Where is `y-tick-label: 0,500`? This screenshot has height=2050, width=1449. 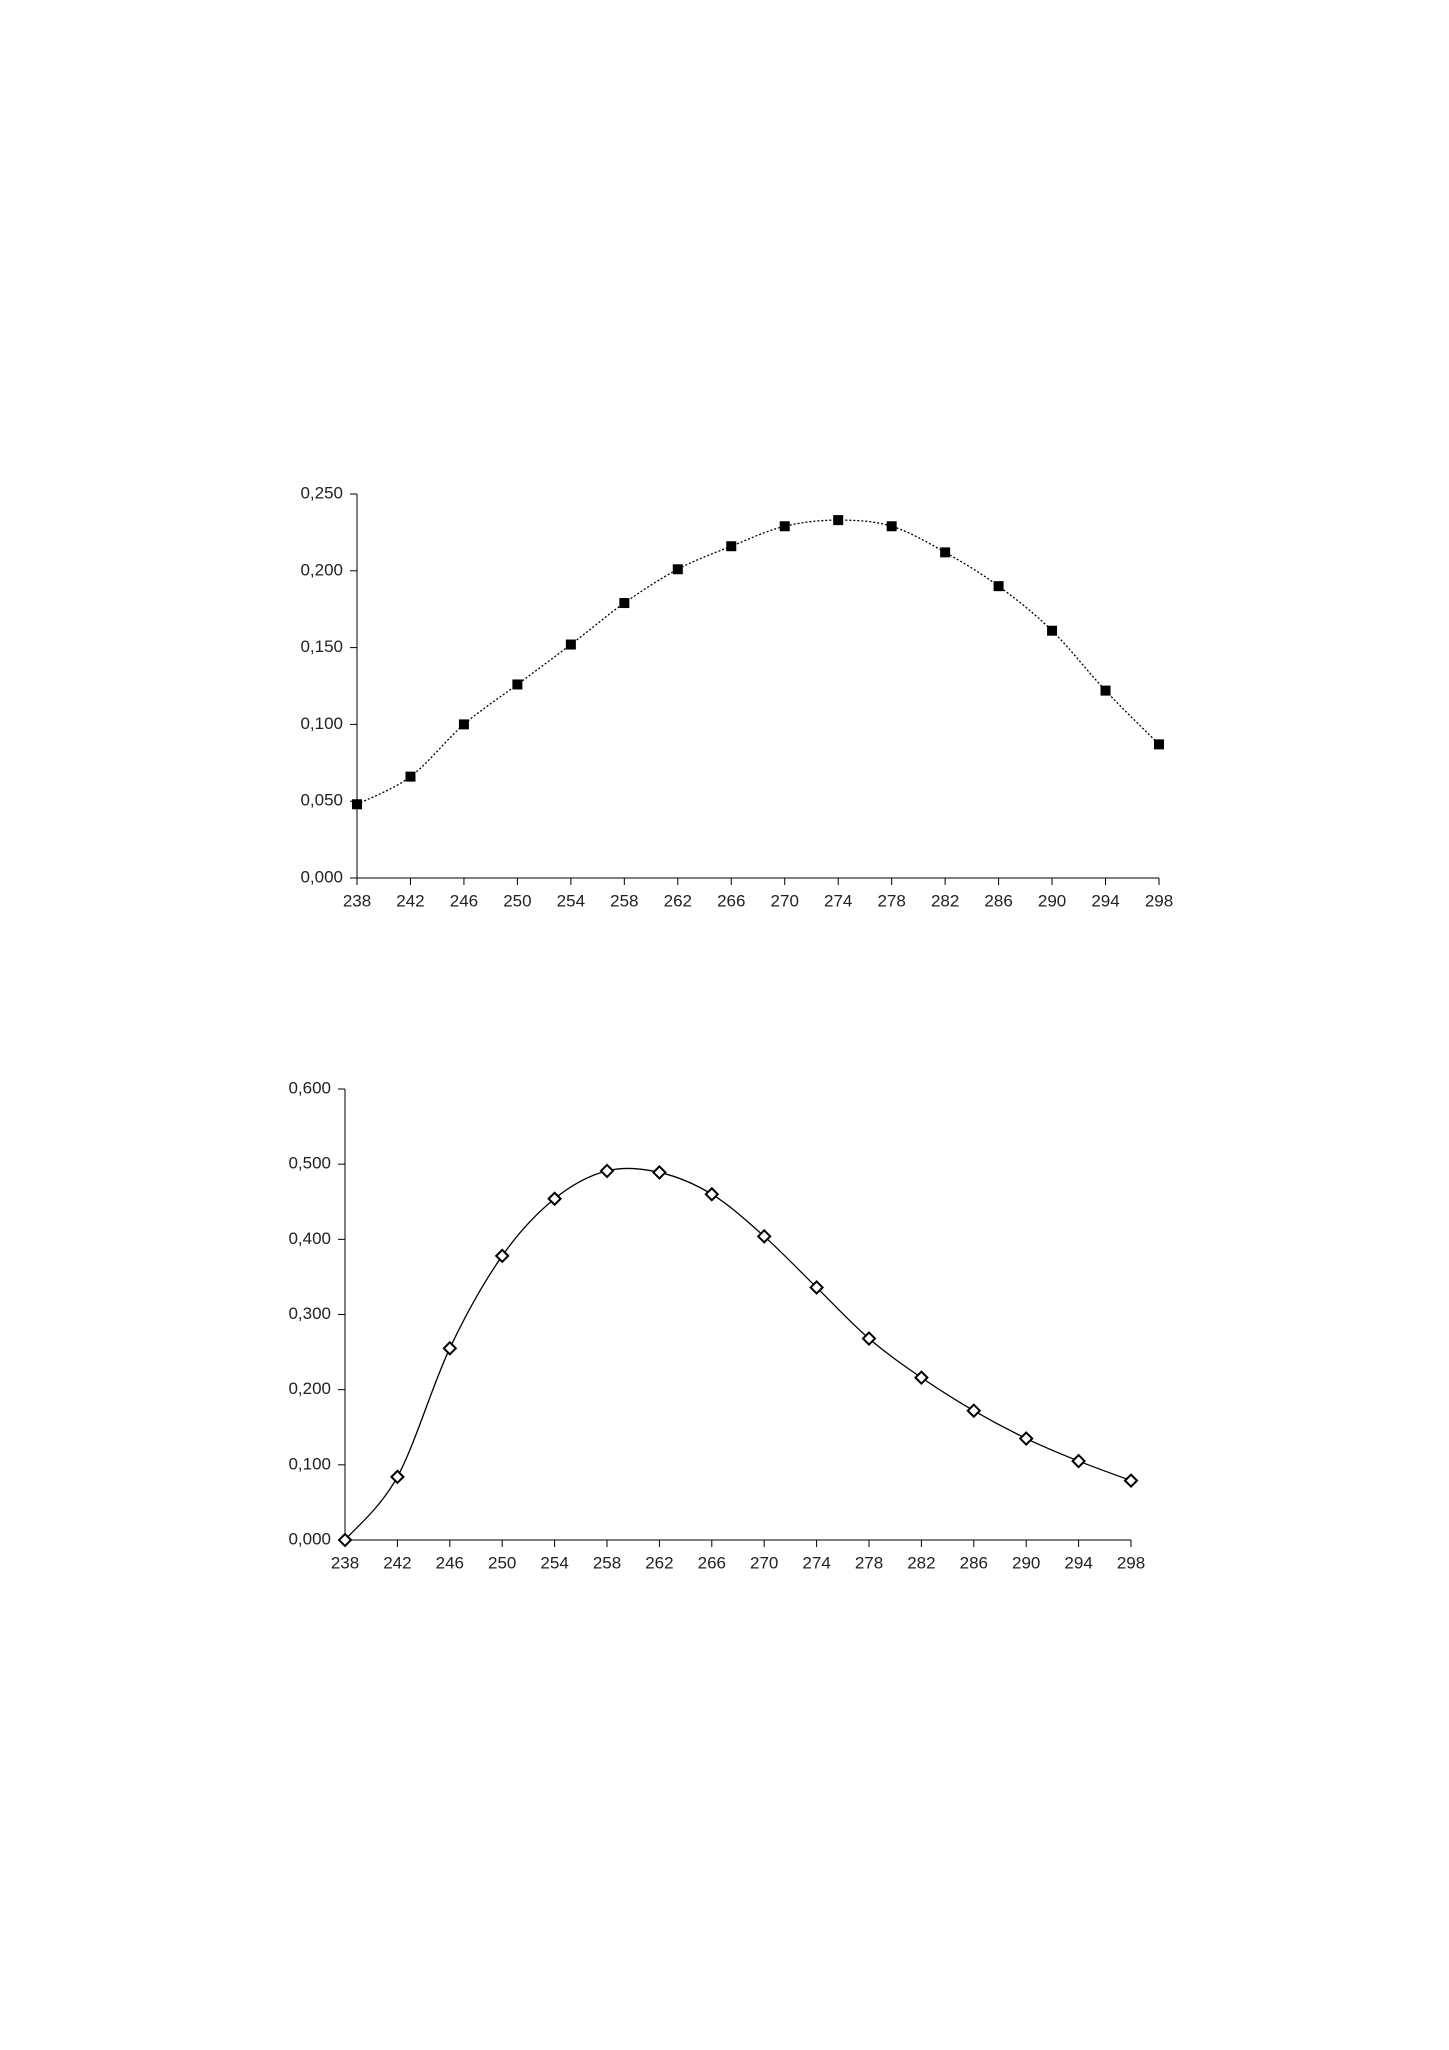
y-tick-label: 0,500 is located at coordinates (309, 1163).